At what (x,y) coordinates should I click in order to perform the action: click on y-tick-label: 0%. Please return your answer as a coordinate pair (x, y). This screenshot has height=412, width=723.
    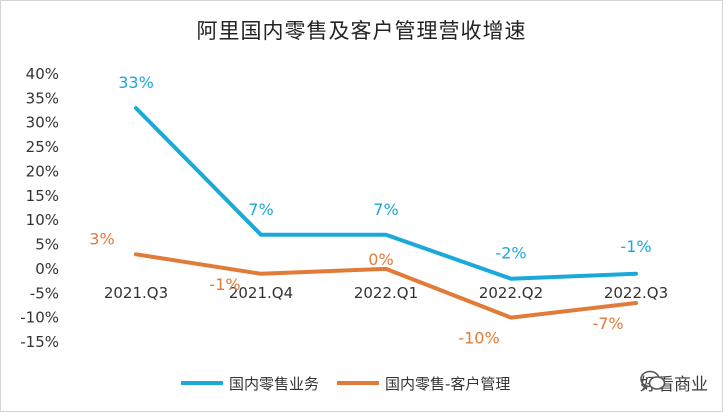
    Looking at the image, I should click on (47, 269).